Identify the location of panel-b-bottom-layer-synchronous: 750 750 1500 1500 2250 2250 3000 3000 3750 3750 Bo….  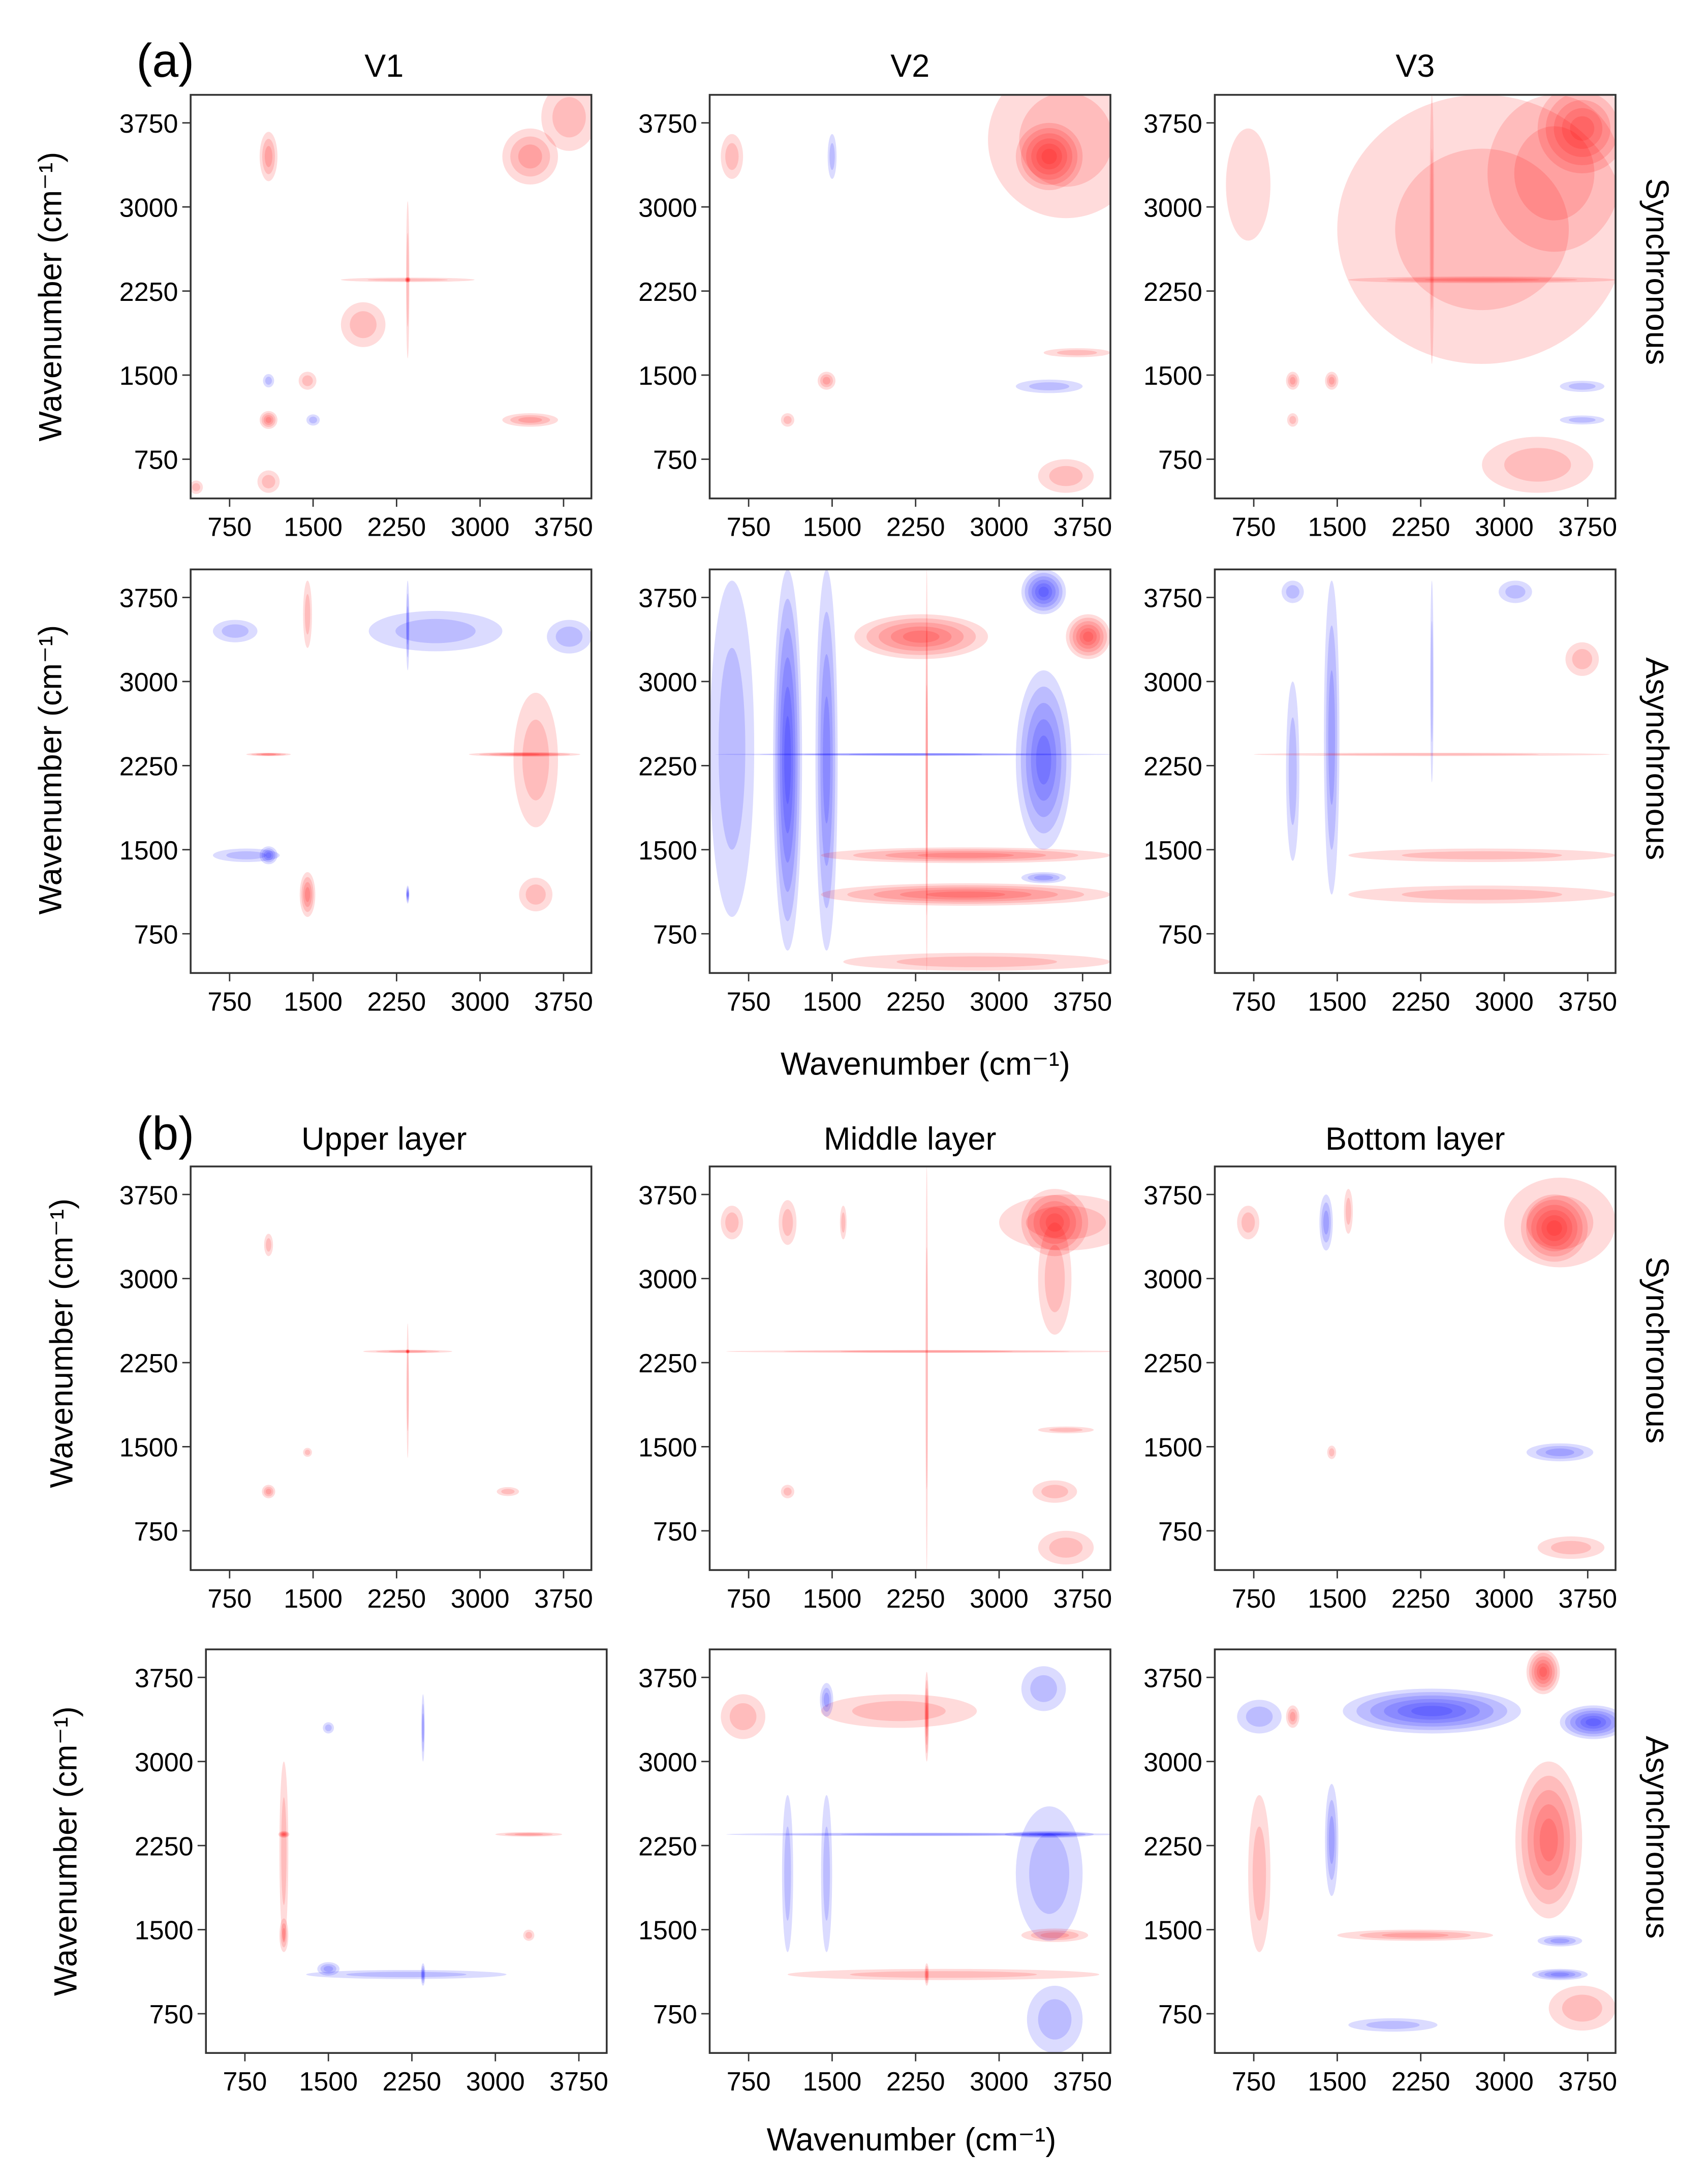
(1380, 1367).